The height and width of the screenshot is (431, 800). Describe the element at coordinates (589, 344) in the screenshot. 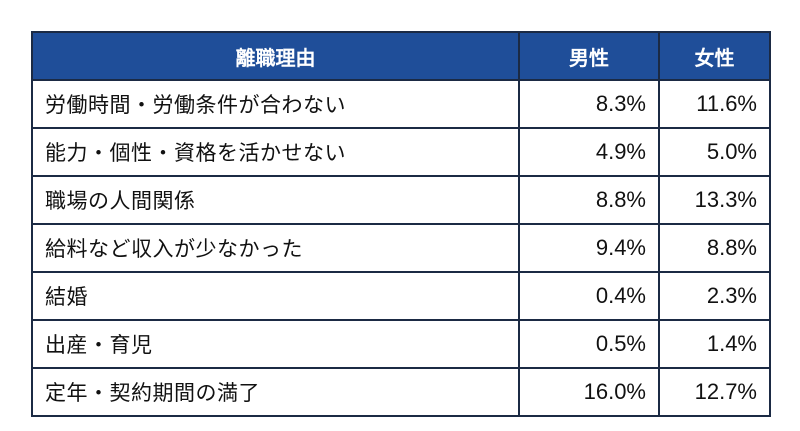

I see `cell-male-value: 0.5%` at that location.